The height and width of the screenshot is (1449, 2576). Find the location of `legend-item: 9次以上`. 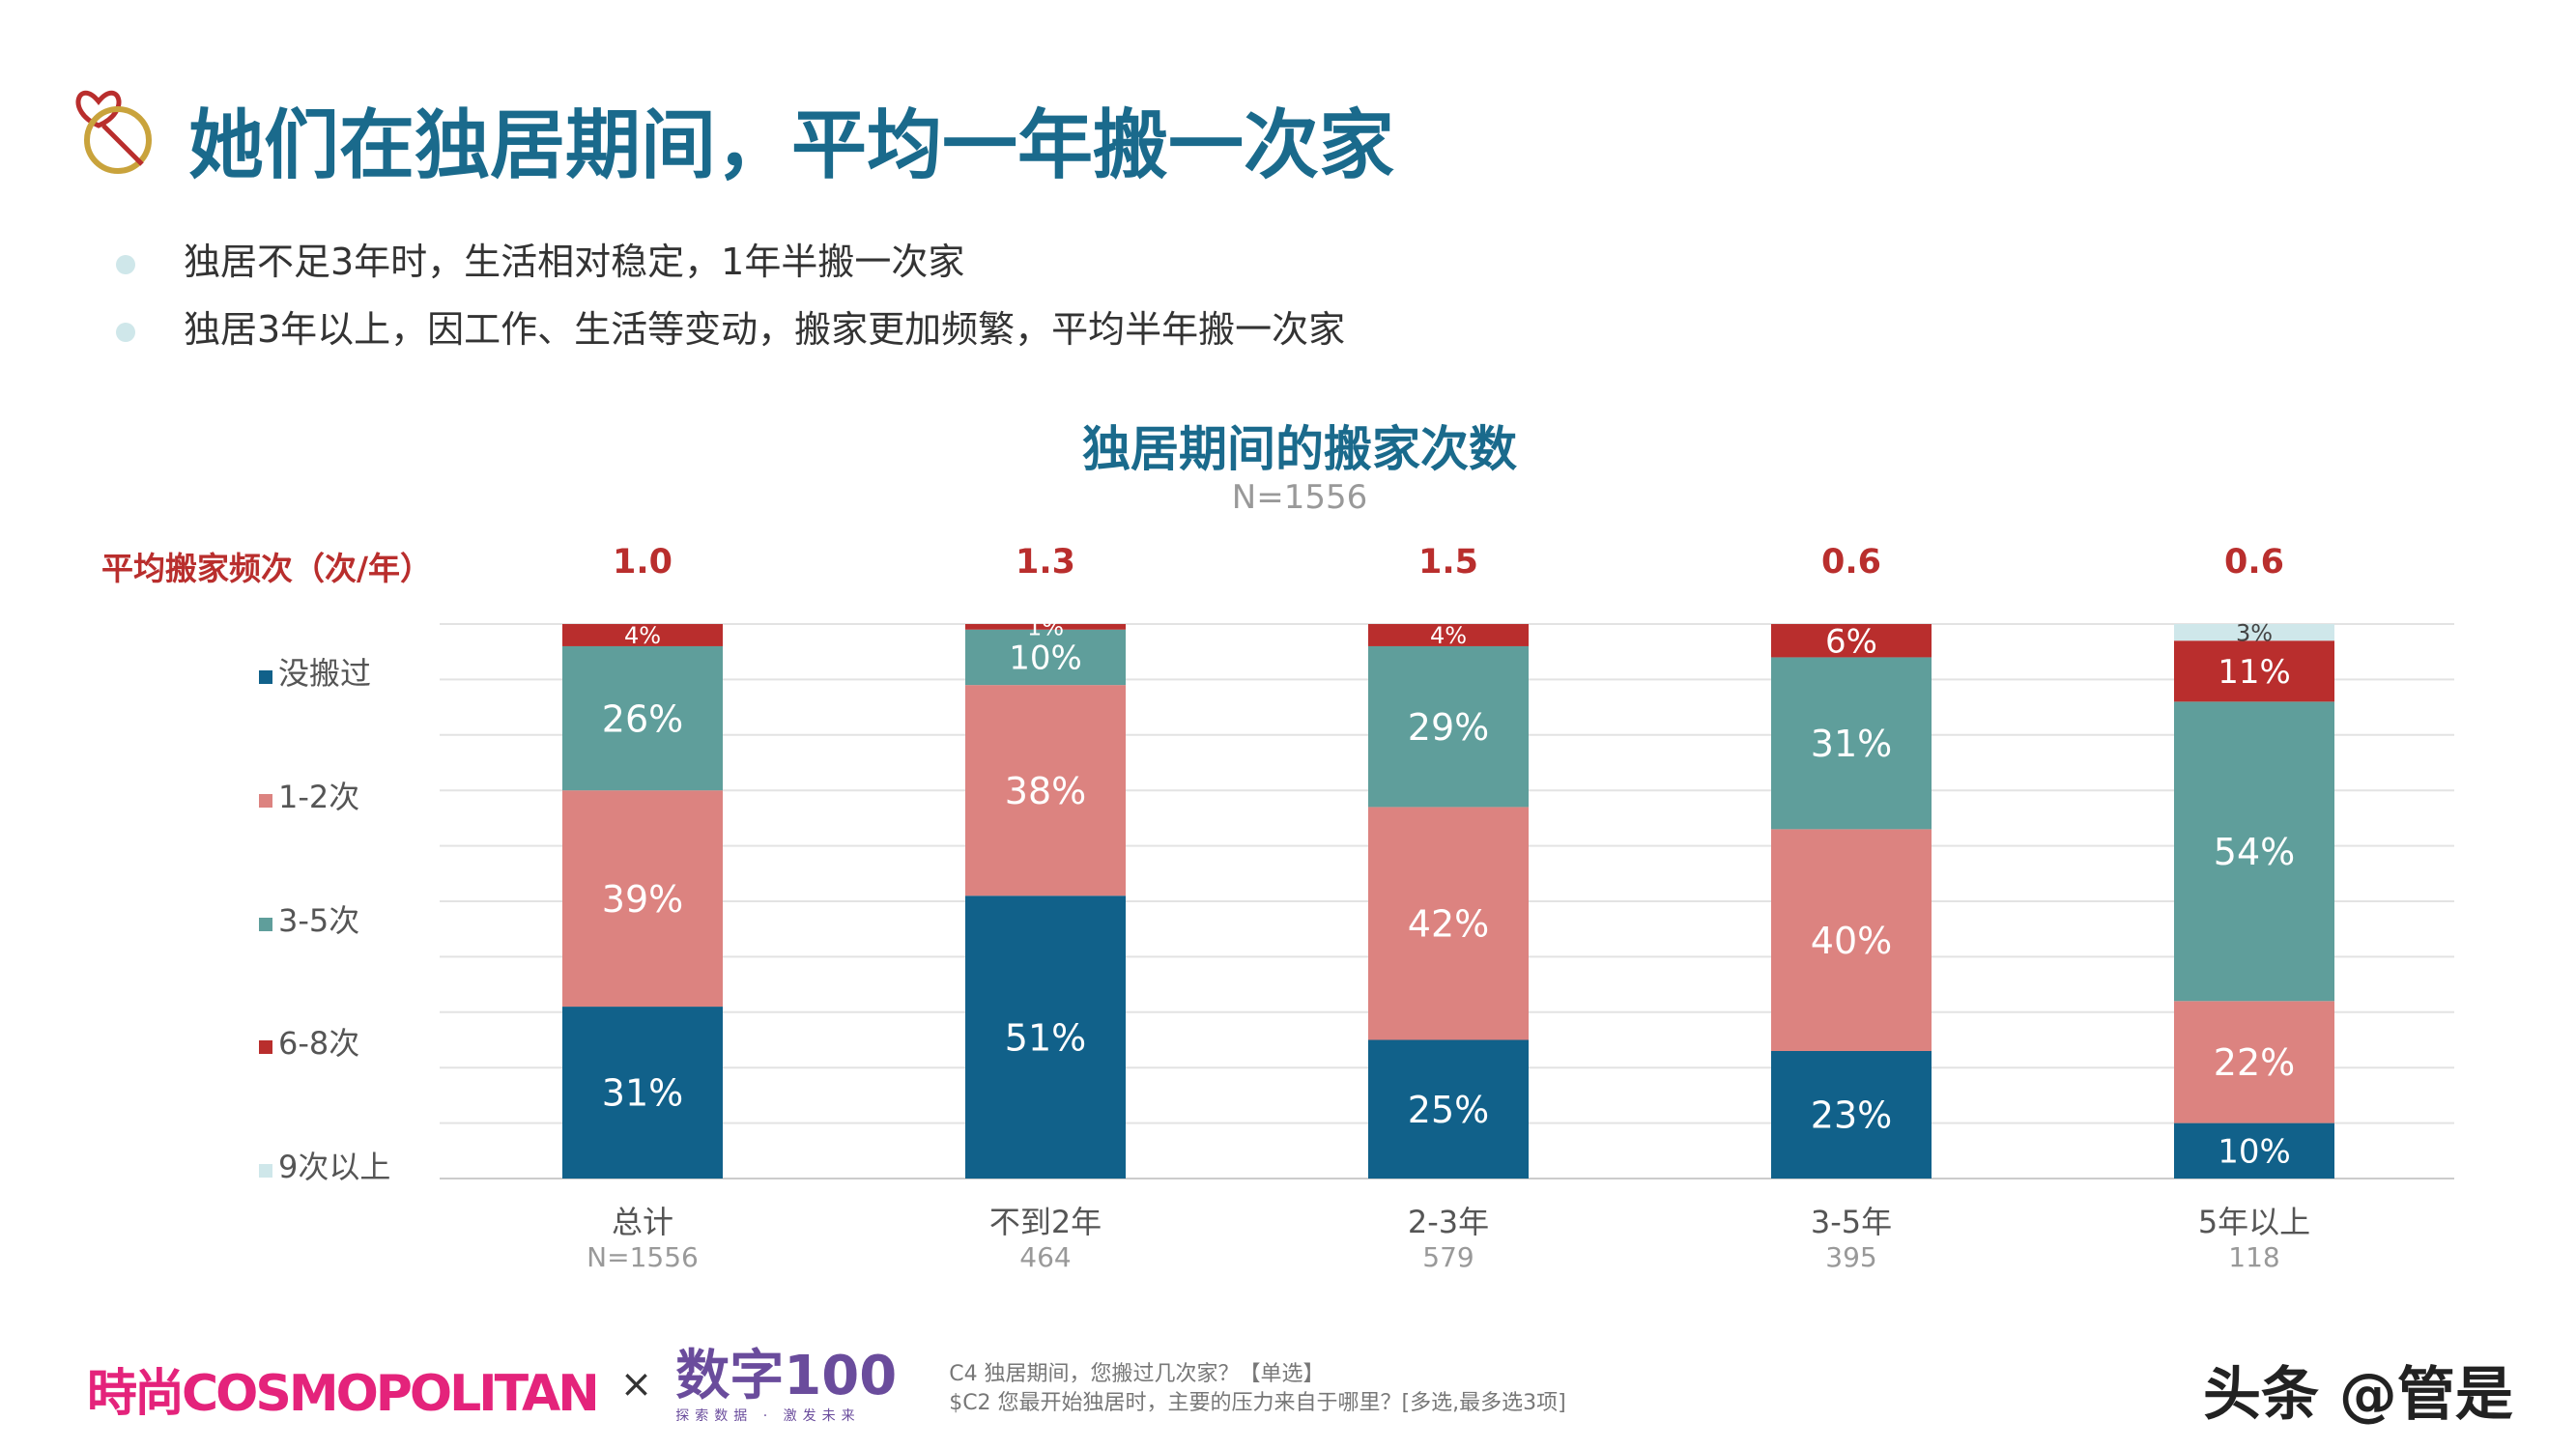

legend-item: 9次以上 is located at coordinates (324, 1165).